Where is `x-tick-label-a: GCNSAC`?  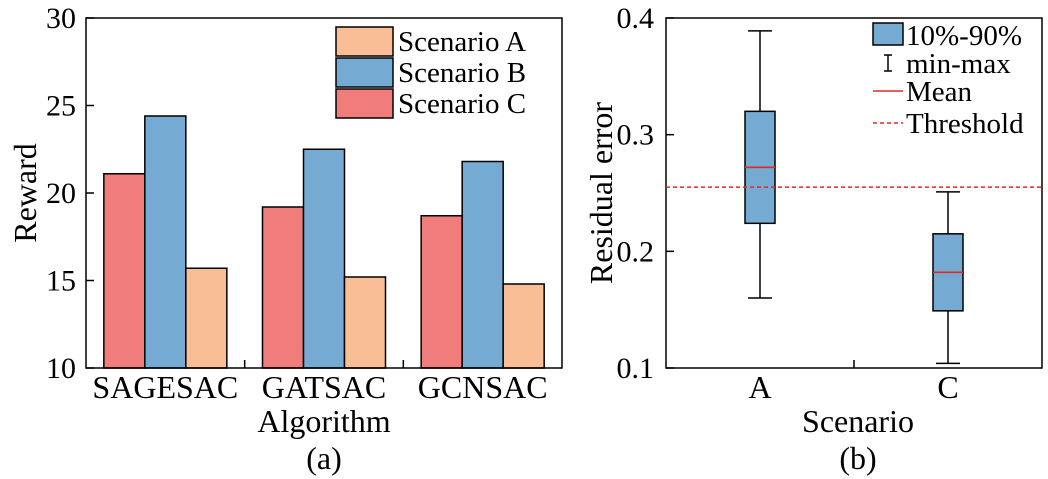 x-tick-label-a: GCNSAC is located at coordinates (483, 387).